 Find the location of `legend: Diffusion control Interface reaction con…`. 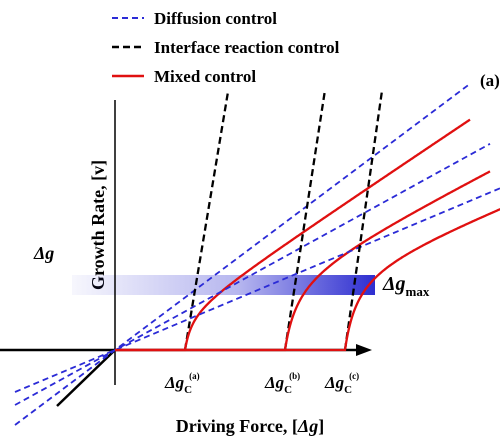

legend: Diffusion control Interface reaction con… is located at coordinates (226, 47).